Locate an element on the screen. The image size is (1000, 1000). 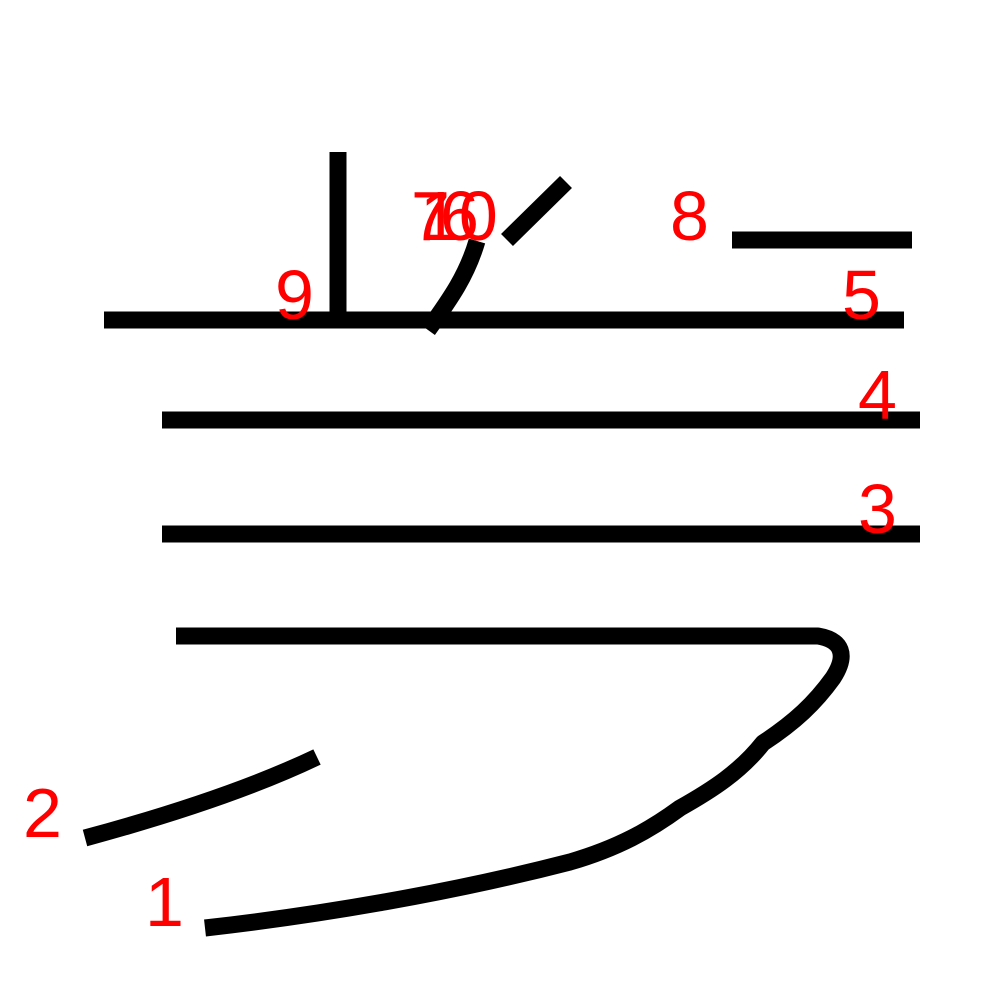
stroke-number-6: 6 is located at coordinates (459, 216).